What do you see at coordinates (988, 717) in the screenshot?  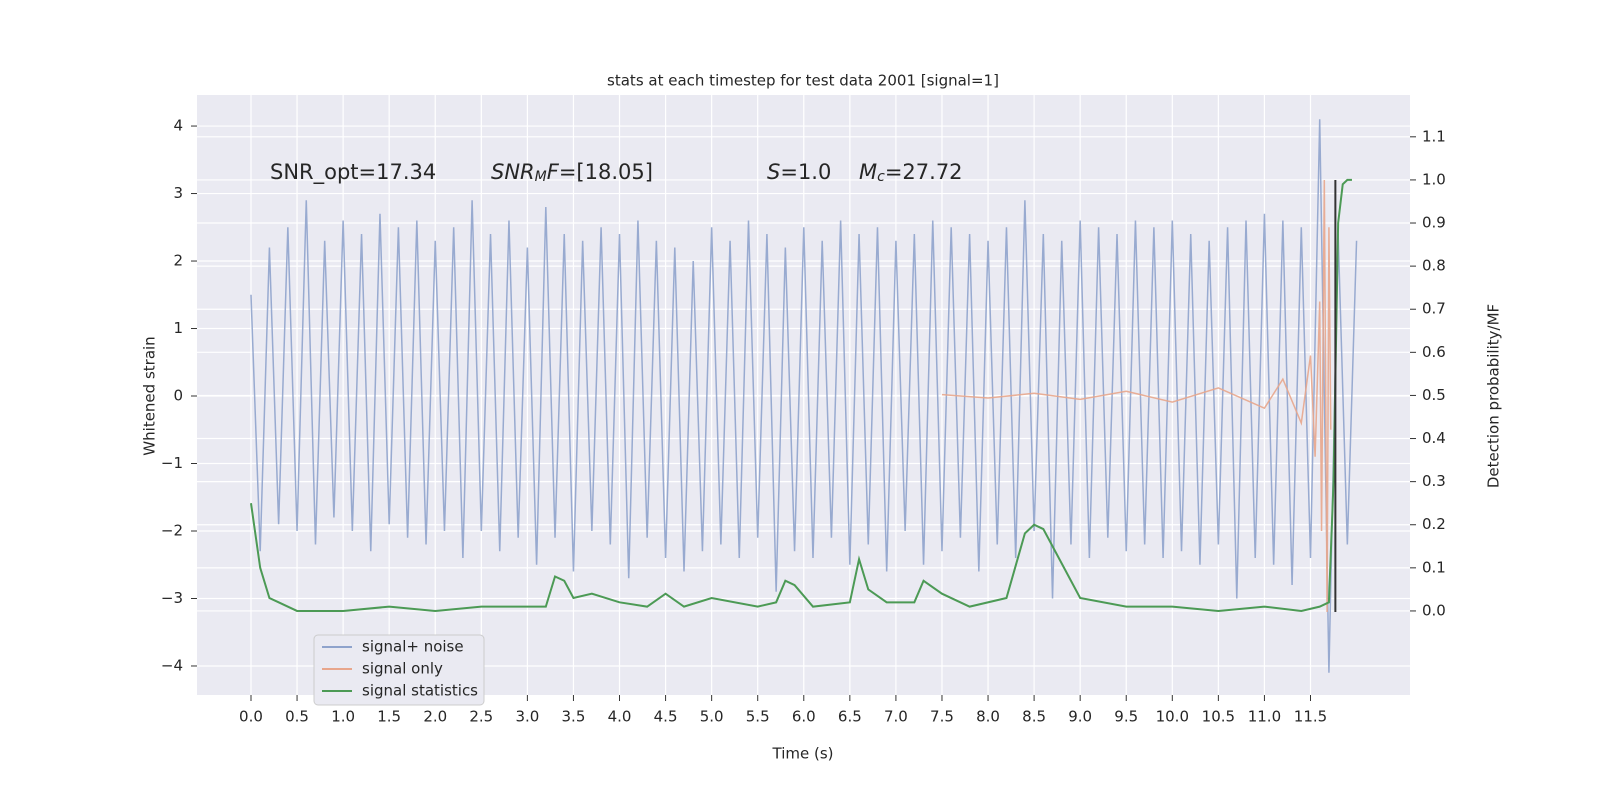 I see `x-tick-label: 8.0` at bounding box center [988, 717].